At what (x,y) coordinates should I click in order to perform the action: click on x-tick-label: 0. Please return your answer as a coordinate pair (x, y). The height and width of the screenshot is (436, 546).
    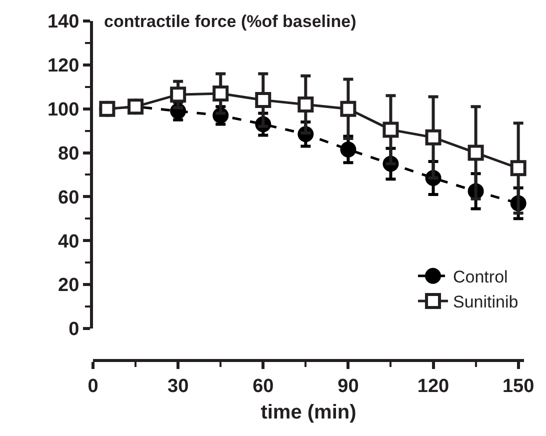
    Looking at the image, I should click on (93, 386).